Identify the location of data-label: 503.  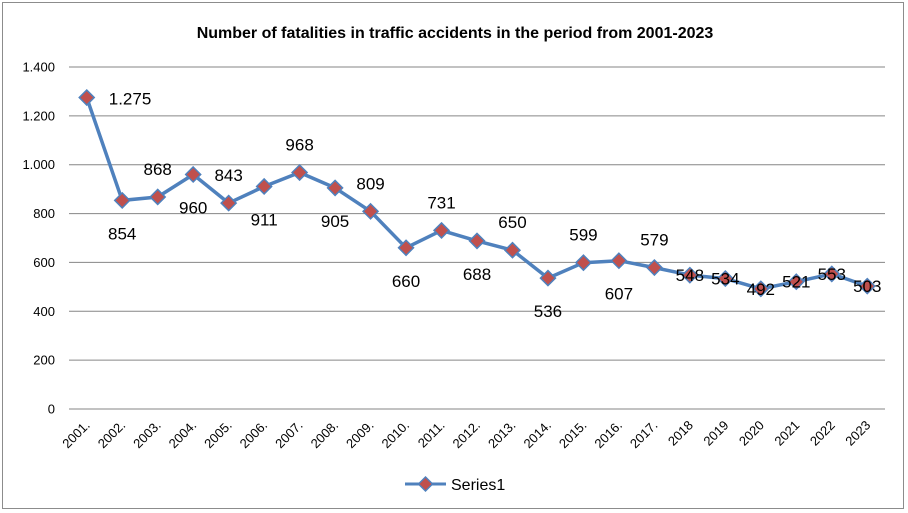
(867, 286).